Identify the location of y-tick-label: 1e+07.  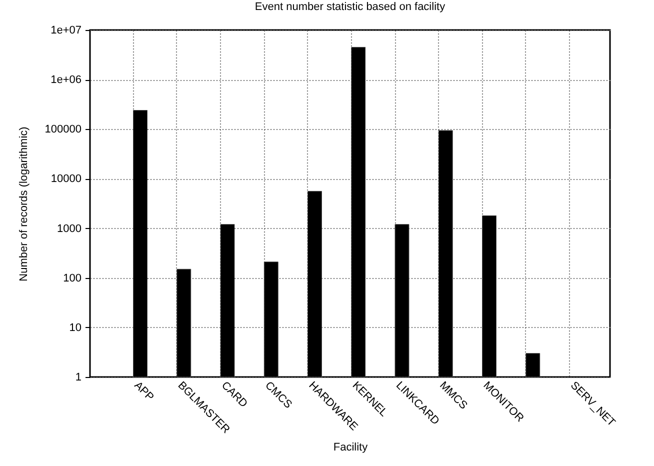
(66, 30).